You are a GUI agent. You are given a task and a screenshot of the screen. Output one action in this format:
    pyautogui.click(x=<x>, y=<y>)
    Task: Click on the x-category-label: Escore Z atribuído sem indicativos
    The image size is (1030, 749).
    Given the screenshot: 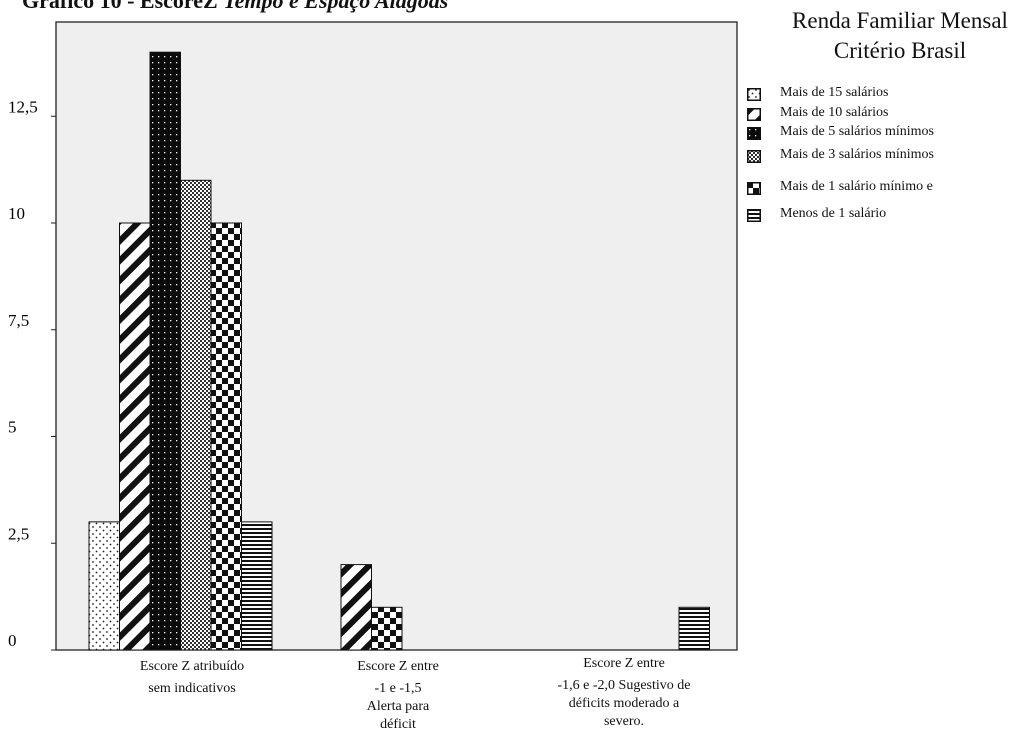 What is the action you would take?
    pyautogui.click(x=192, y=678)
    